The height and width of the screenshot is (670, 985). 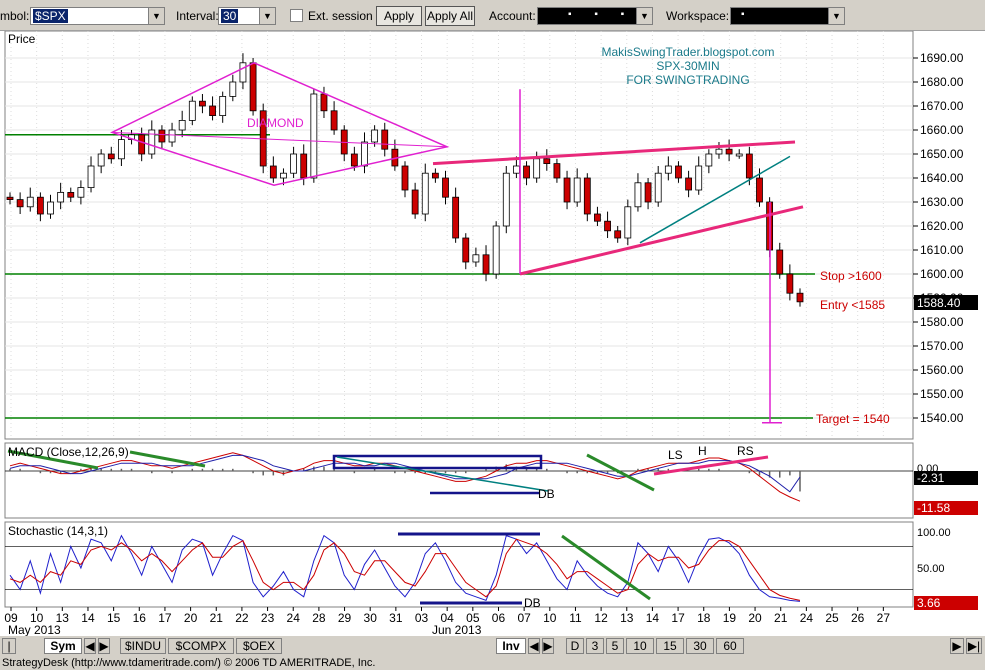 What do you see at coordinates (9, 652) in the screenshot?
I see `scroll-first-button: |◀` at bounding box center [9, 652].